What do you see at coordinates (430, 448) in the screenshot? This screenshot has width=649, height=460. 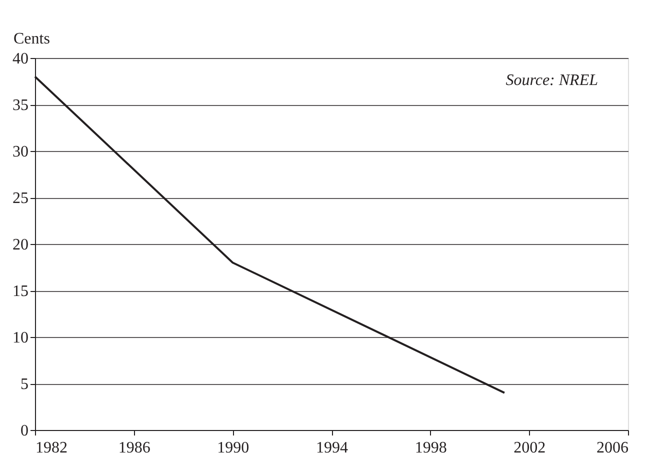 I see `x-tick-label: 1998` at bounding box center [430, 448].